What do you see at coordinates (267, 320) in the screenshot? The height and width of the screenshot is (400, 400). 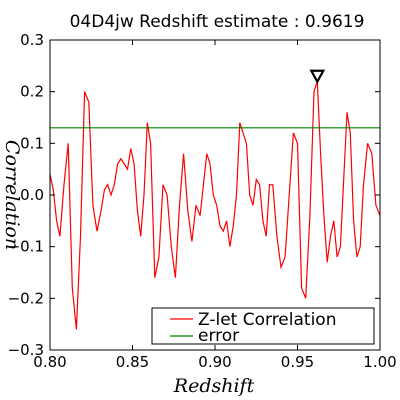 I see `legend-label-z-let-correlation: Z-let Correlation` at bounding box center [267, 320].